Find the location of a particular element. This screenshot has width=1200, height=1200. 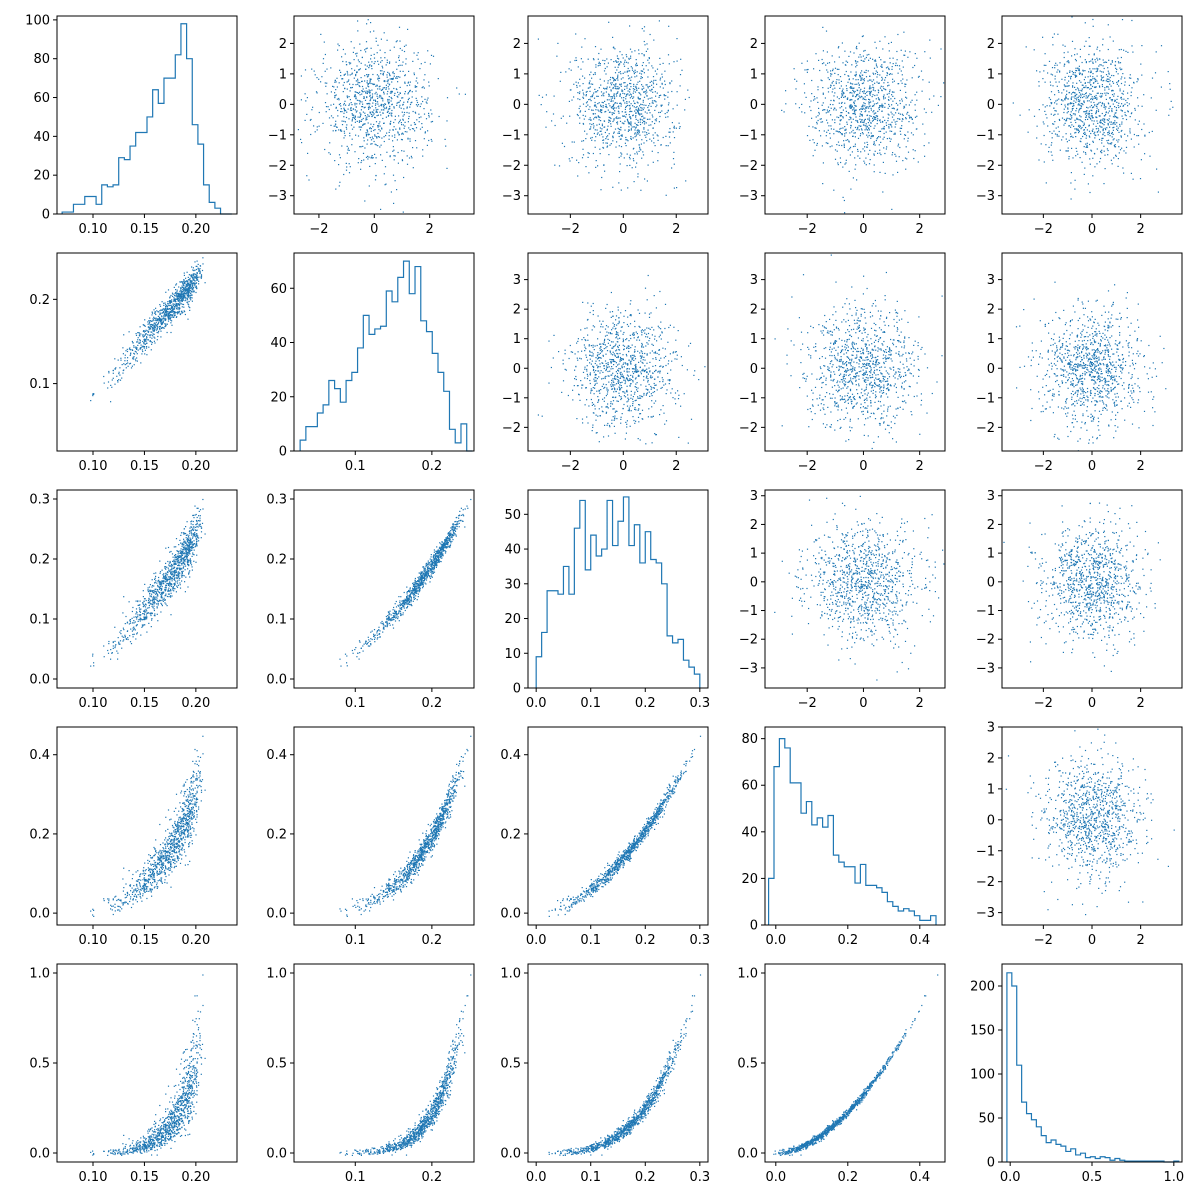

panel-r1-c0-xtick-label-1: 0.15 is located at coordinates (144, 466).